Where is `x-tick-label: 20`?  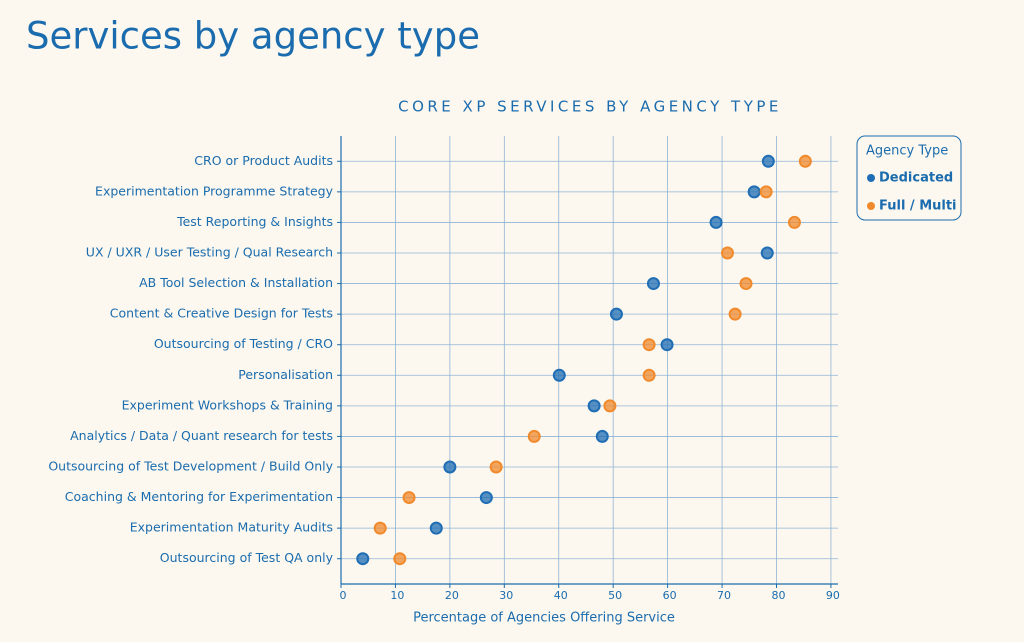 x-tick-label: 20 is located at coordinates (452, 595).